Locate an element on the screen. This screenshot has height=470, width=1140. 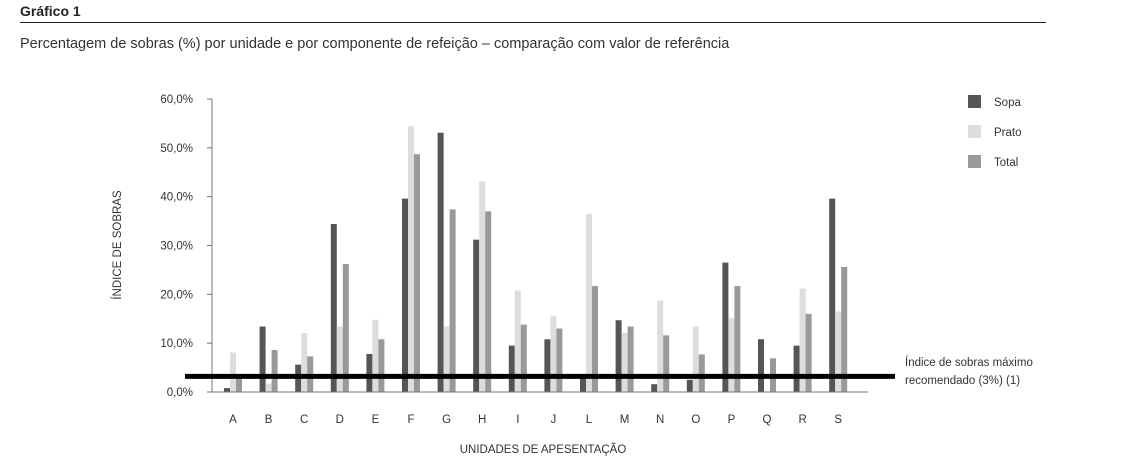
x-tick-label: S is located at coordinates (838, 420).